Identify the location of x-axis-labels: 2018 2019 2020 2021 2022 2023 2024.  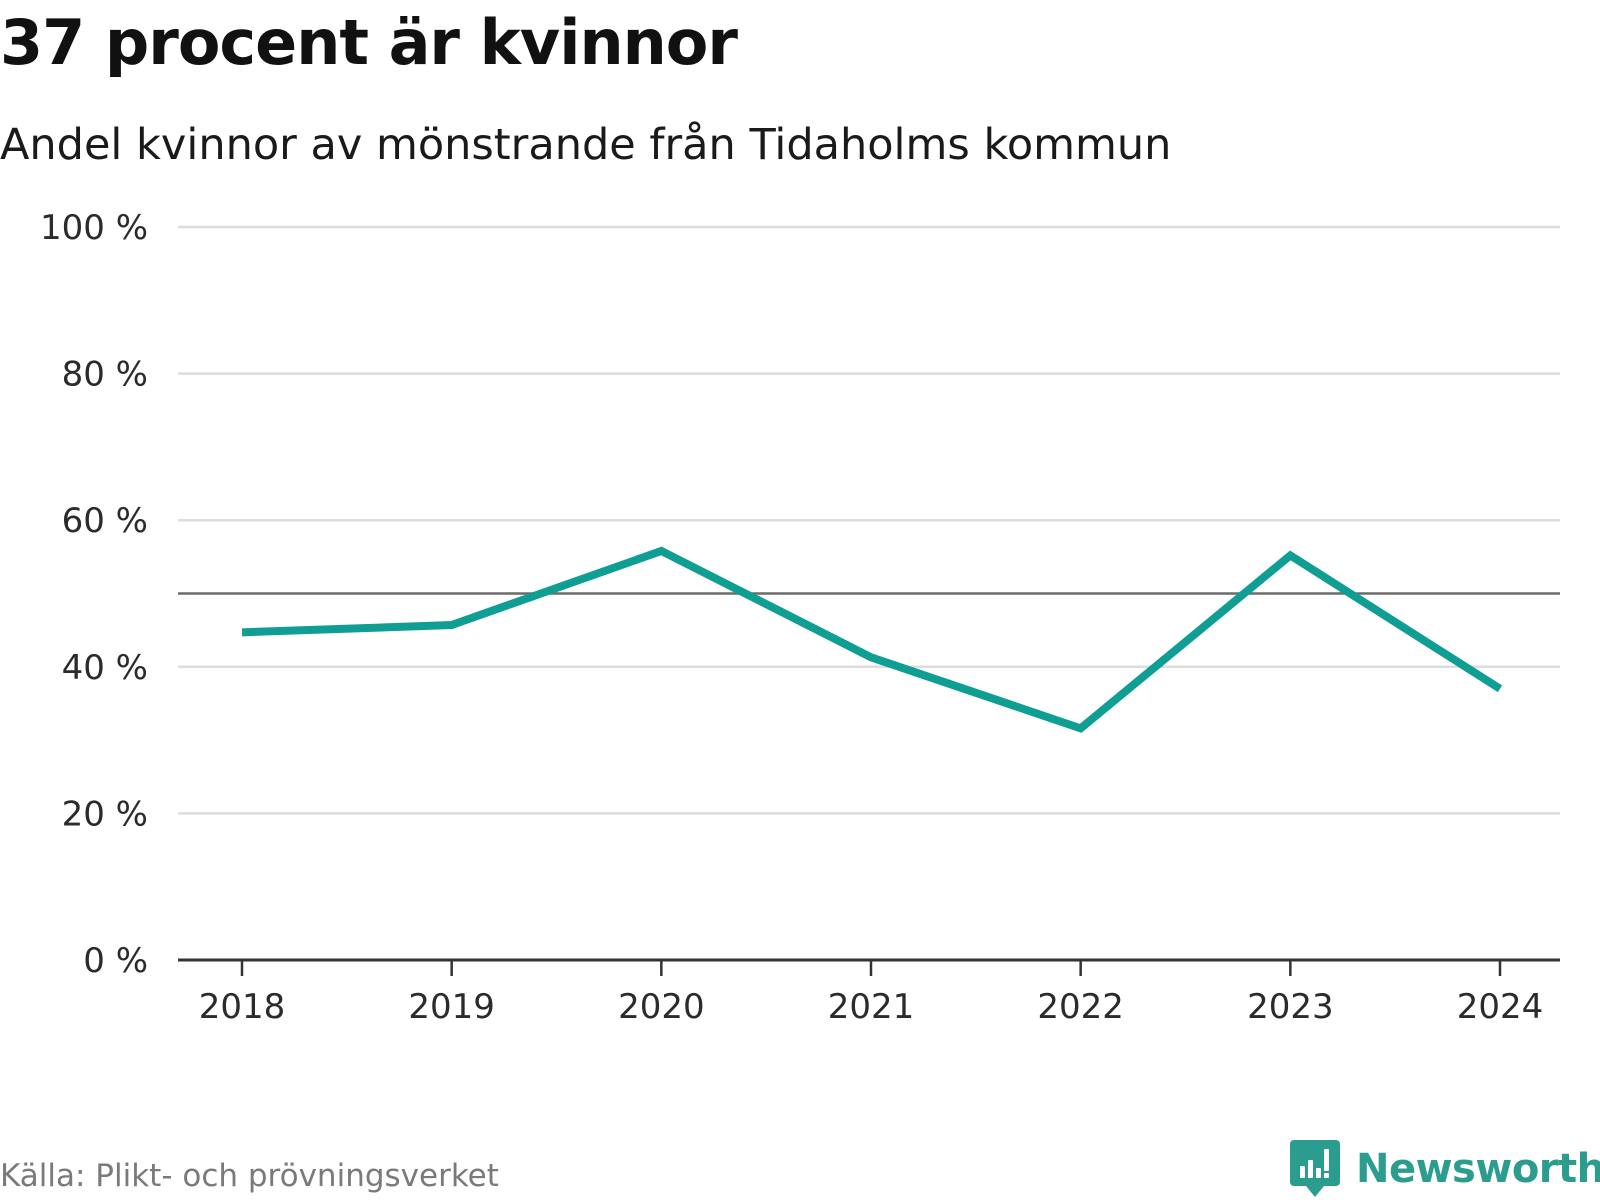
(871, 1007).